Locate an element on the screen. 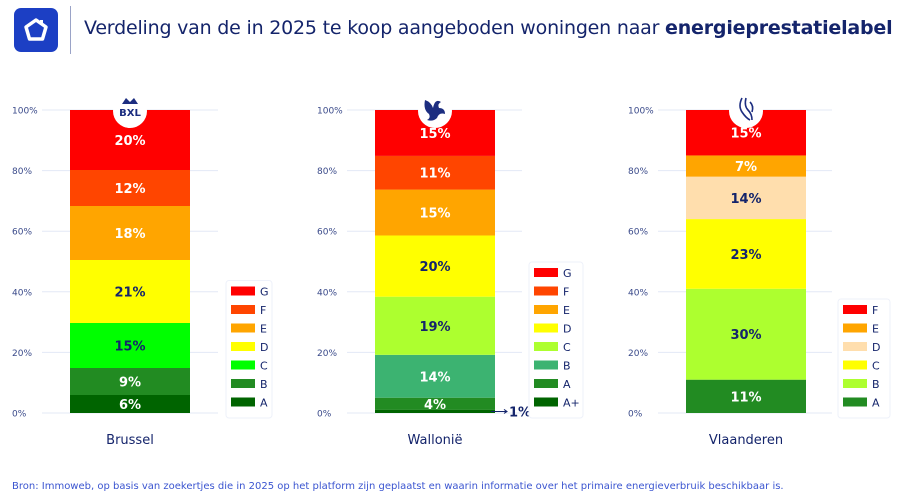  house-icon is located at coordinates (36, 30).